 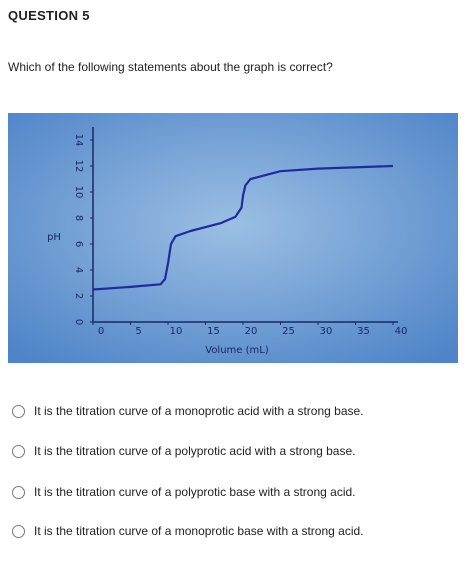 What do you see at coordinates (401, 331) in the screenshot?
I see `x-tick-label: 40` at bounding box center [401, 331].